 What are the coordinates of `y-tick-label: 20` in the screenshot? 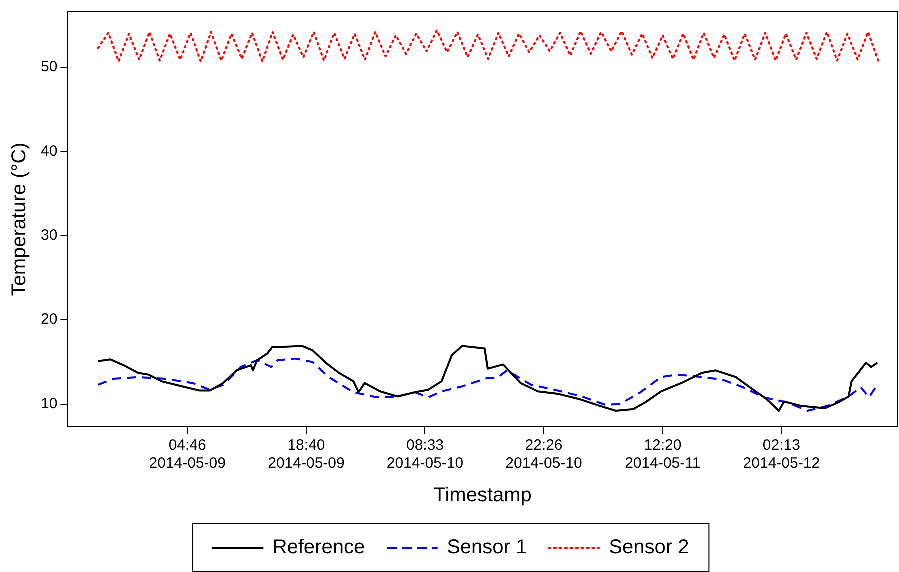 It's located at (49, 319).